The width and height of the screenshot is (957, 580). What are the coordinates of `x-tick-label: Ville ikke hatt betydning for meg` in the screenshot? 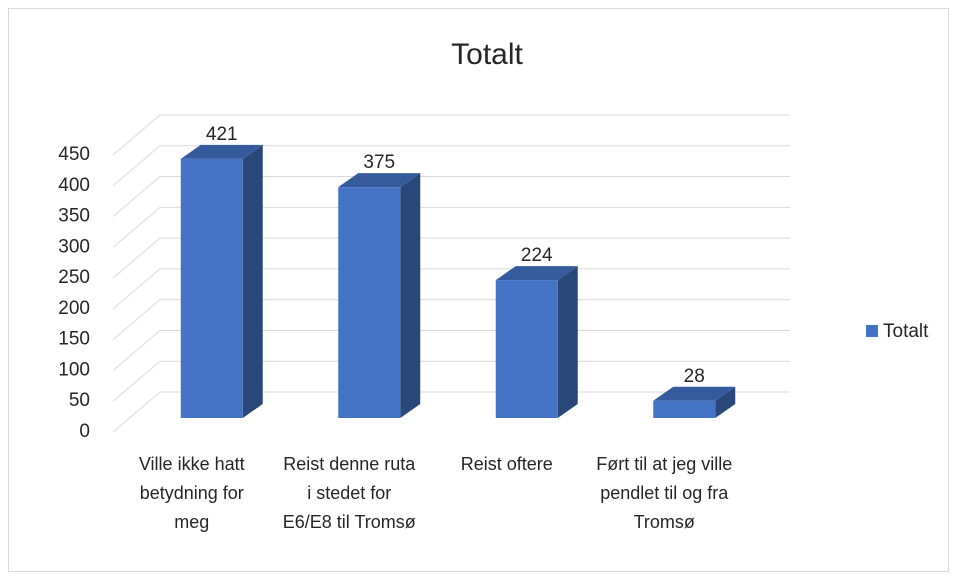 It's located at (191, 493).